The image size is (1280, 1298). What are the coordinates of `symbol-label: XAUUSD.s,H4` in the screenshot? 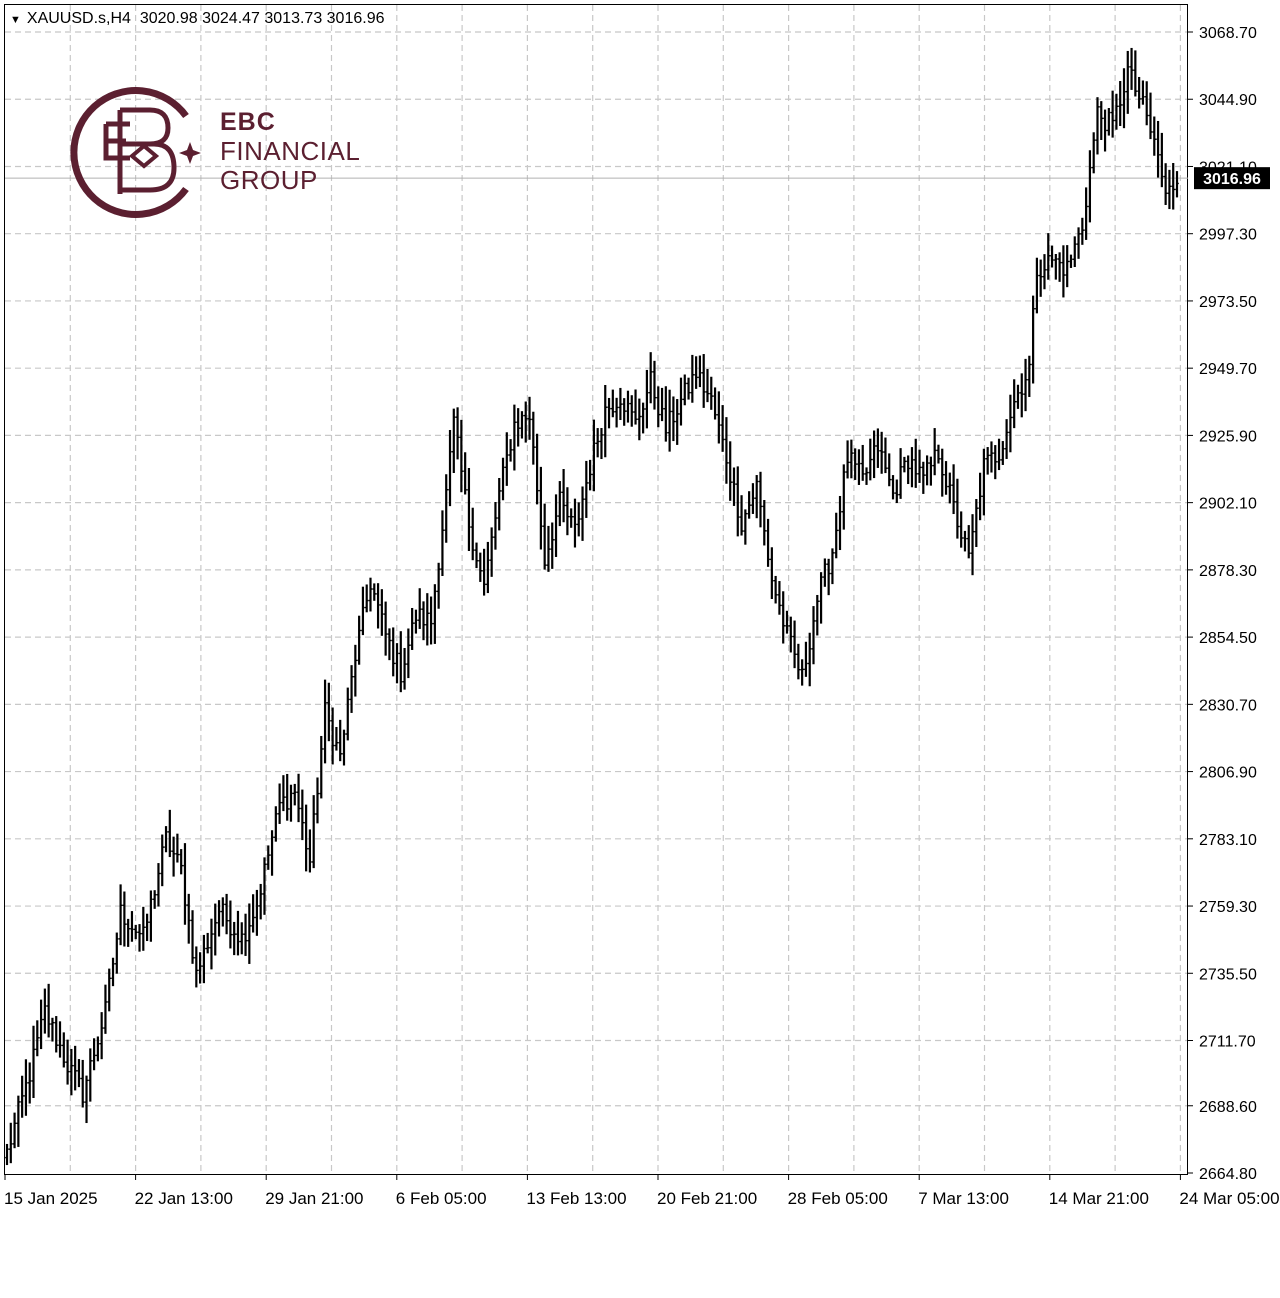 It's located at (78, 18).